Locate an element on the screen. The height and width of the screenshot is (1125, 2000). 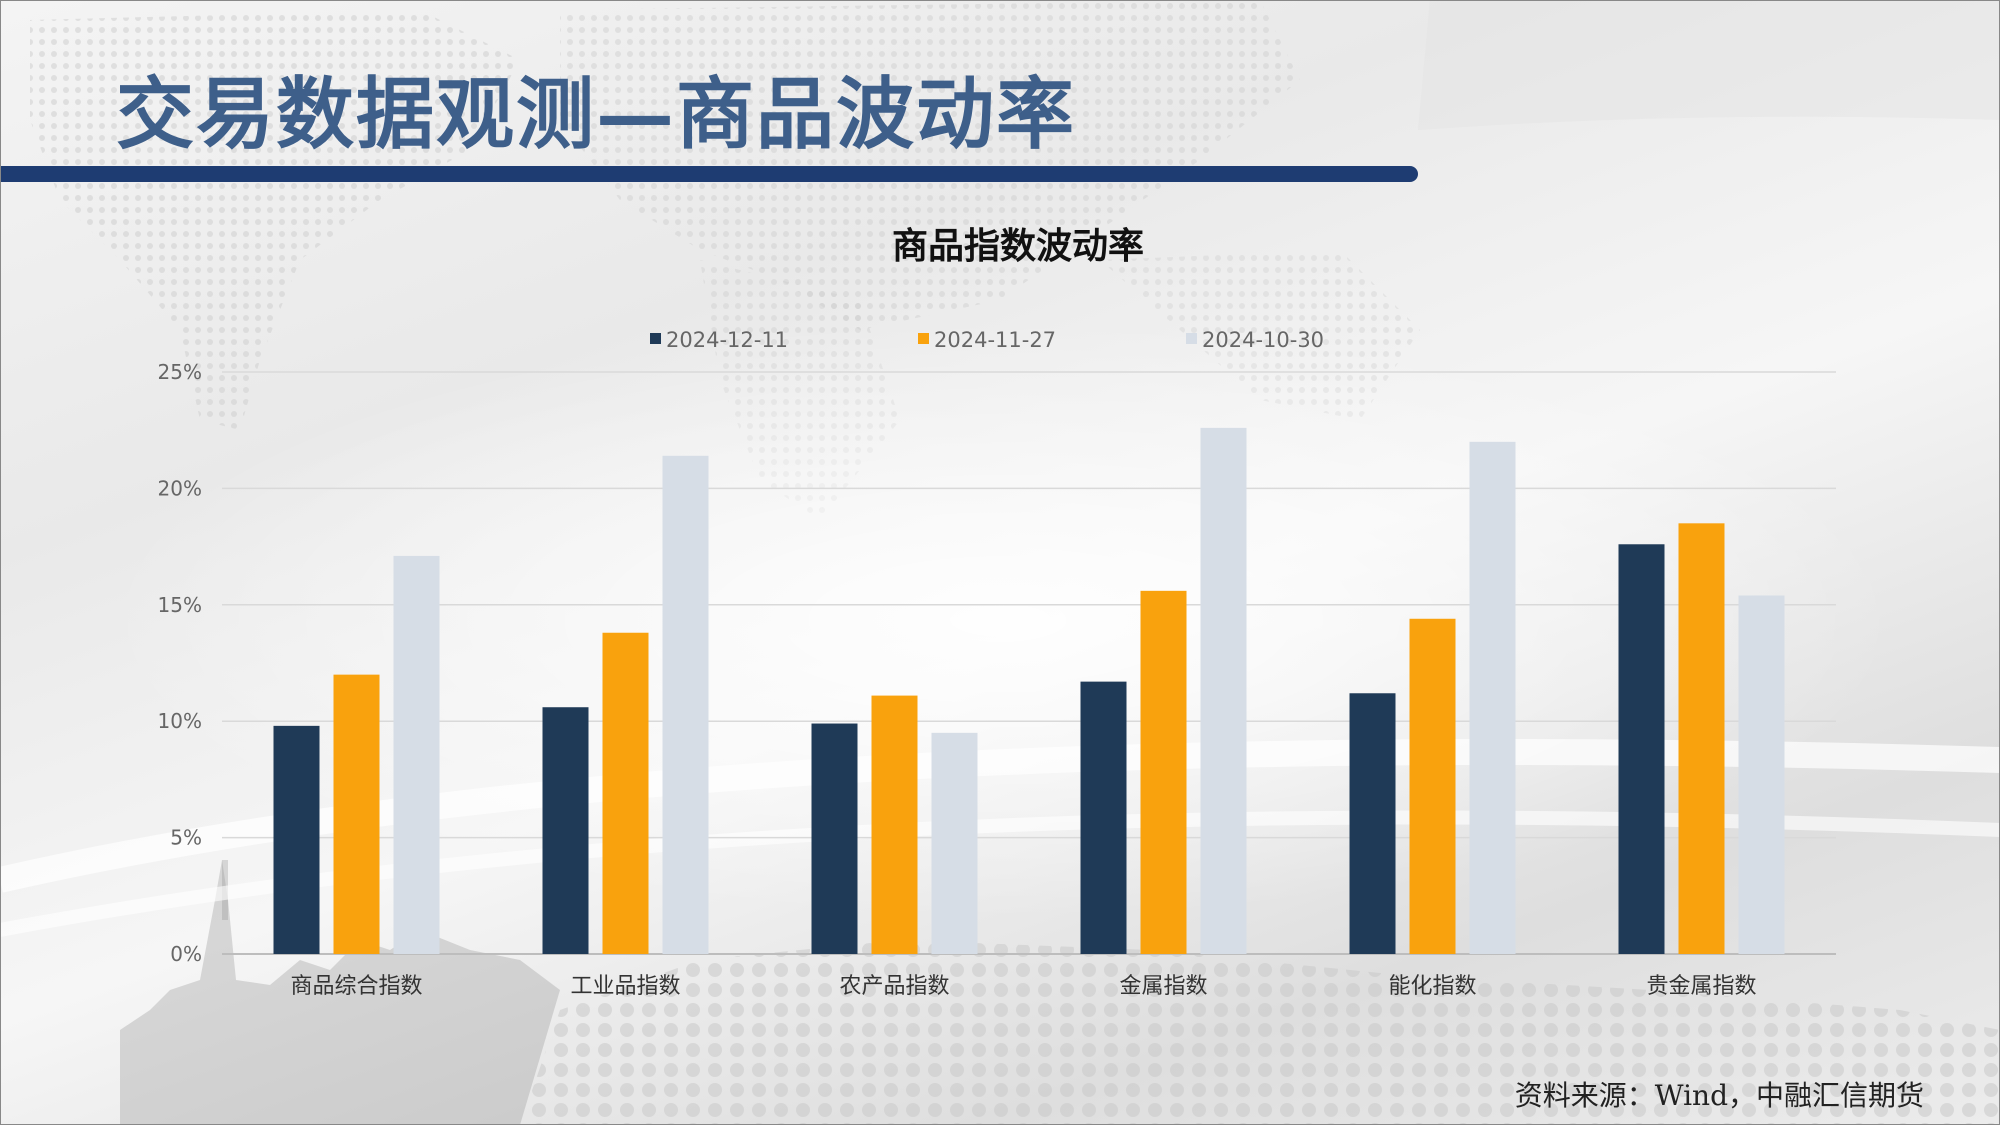
y-tick-label: 20% is located at coordinates (180, 488).